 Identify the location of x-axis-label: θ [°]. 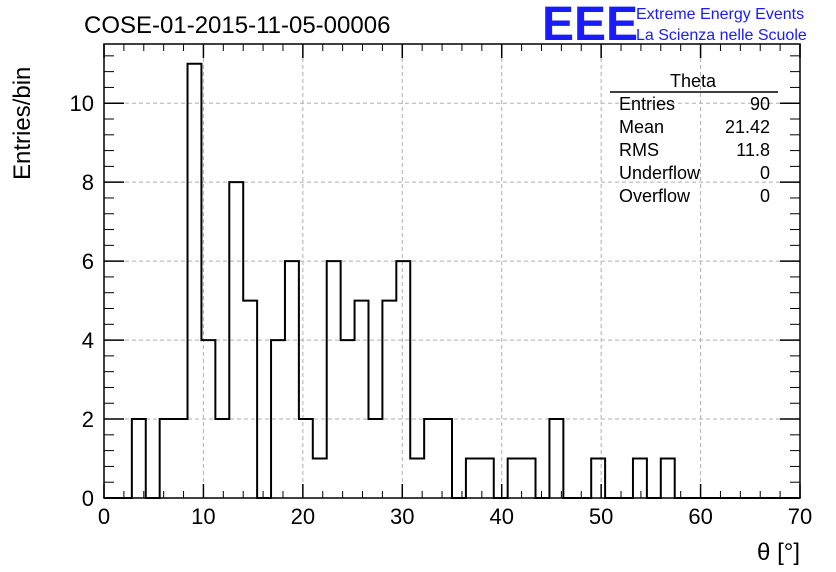
(778, 552).